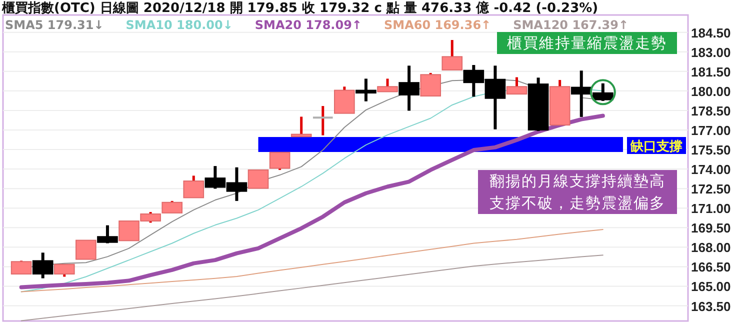 The width and height of the screenshot is (740, 324). Describe the element at coordinates (656, 146) in the screenshot. I see `band-label: 缺口支撐` at that location.